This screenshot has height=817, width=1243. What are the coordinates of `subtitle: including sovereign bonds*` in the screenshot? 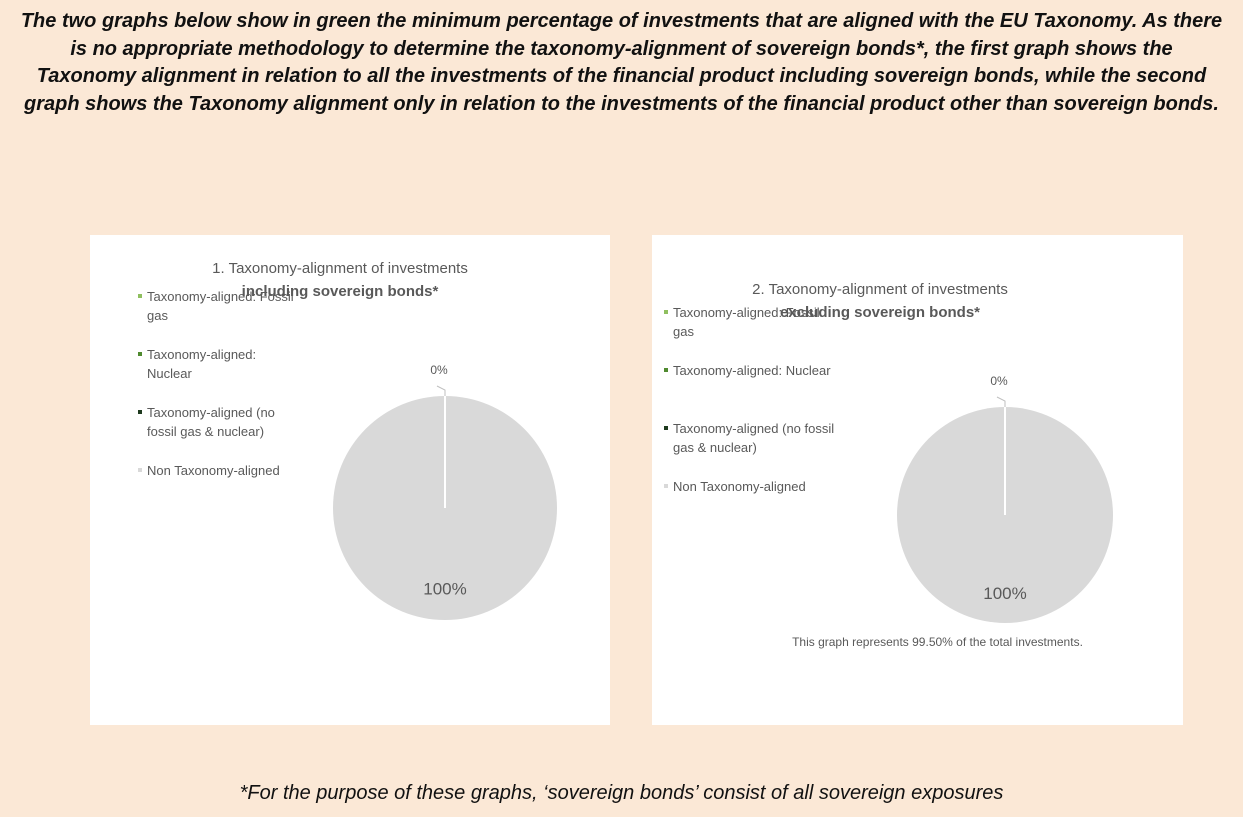 It's located at (340, 291).